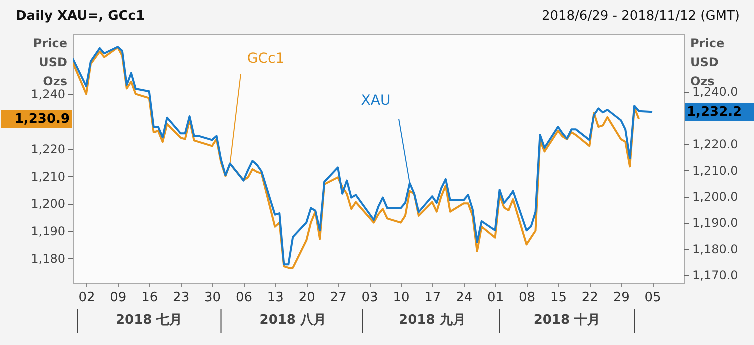 The width and height of the screenshot is (754, 345). I want to click on x-tick-label: 10, so click(401, 298).